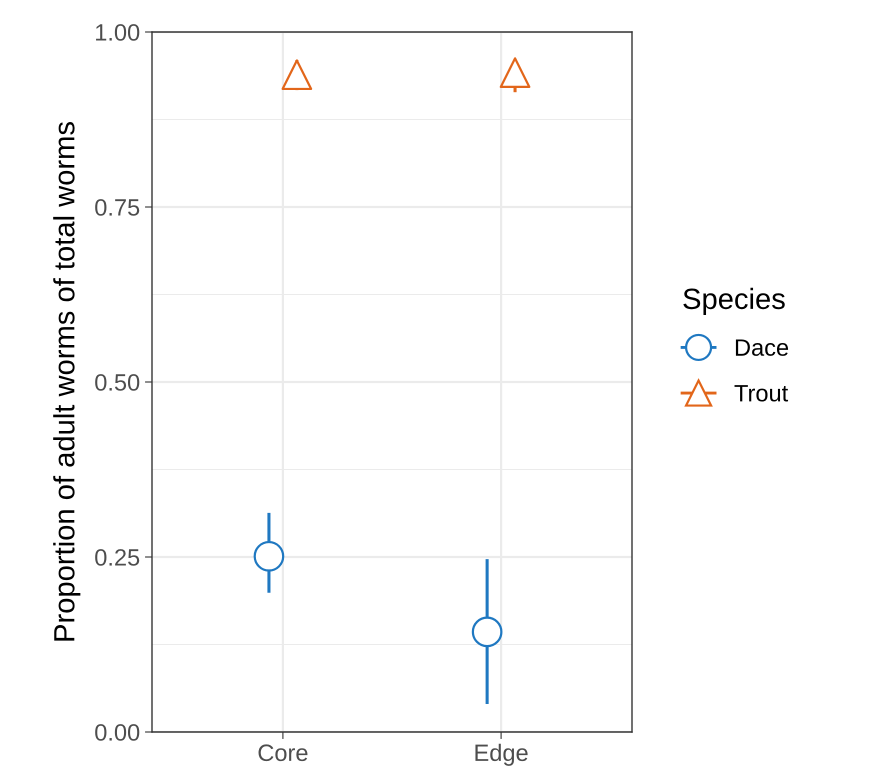 This screenshot has height=784, width=871. Describe the element at coordinates (117, 557) in the screenshot. I see `y-tick-label: 0.25` at that location.